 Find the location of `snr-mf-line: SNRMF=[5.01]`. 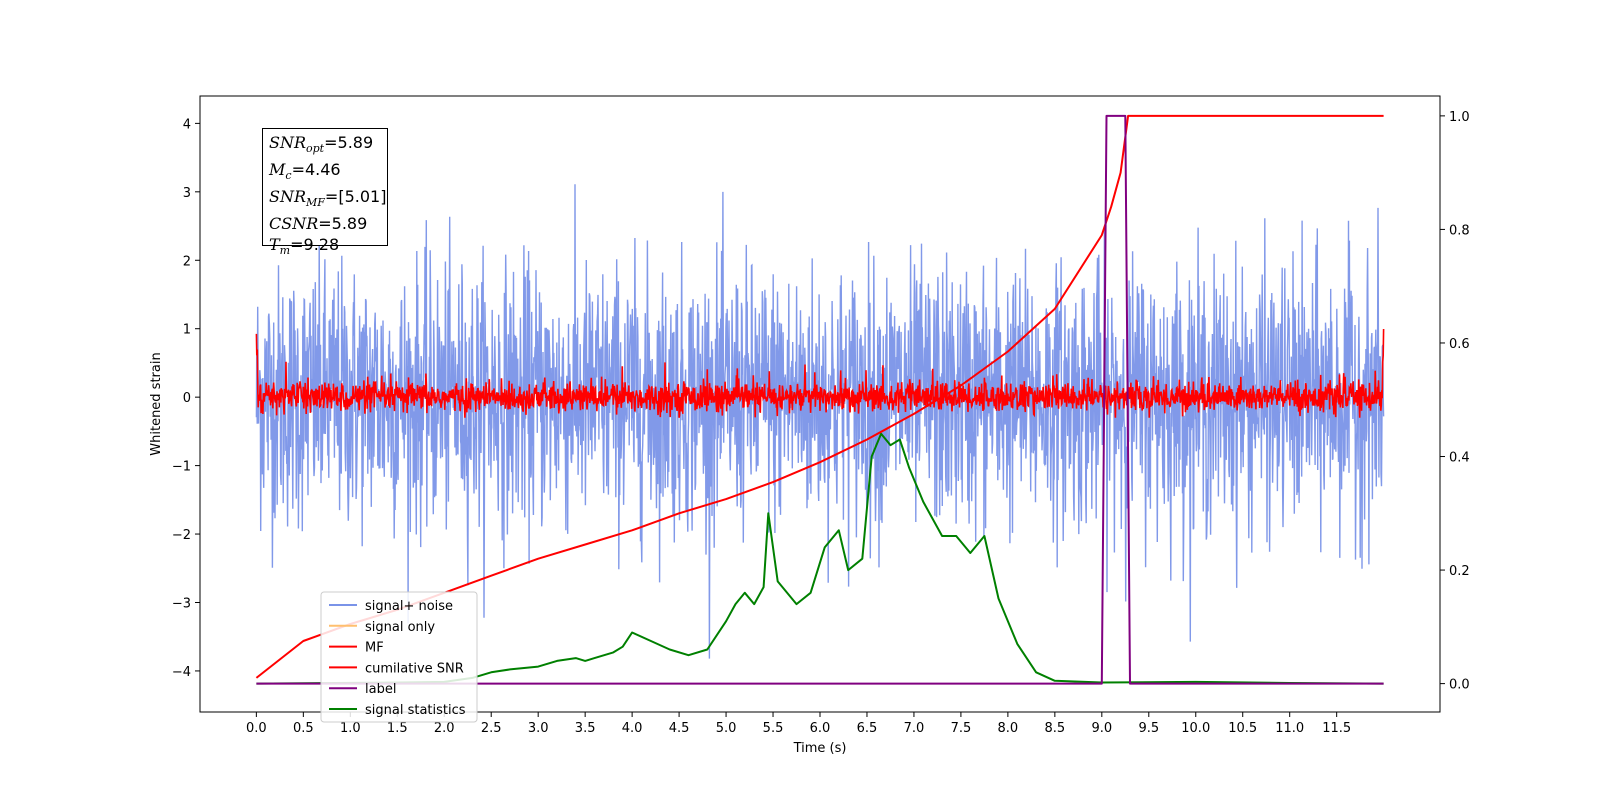

snr-mf-line: SNRMF=[5.01] is located at coordinates (328, 200).